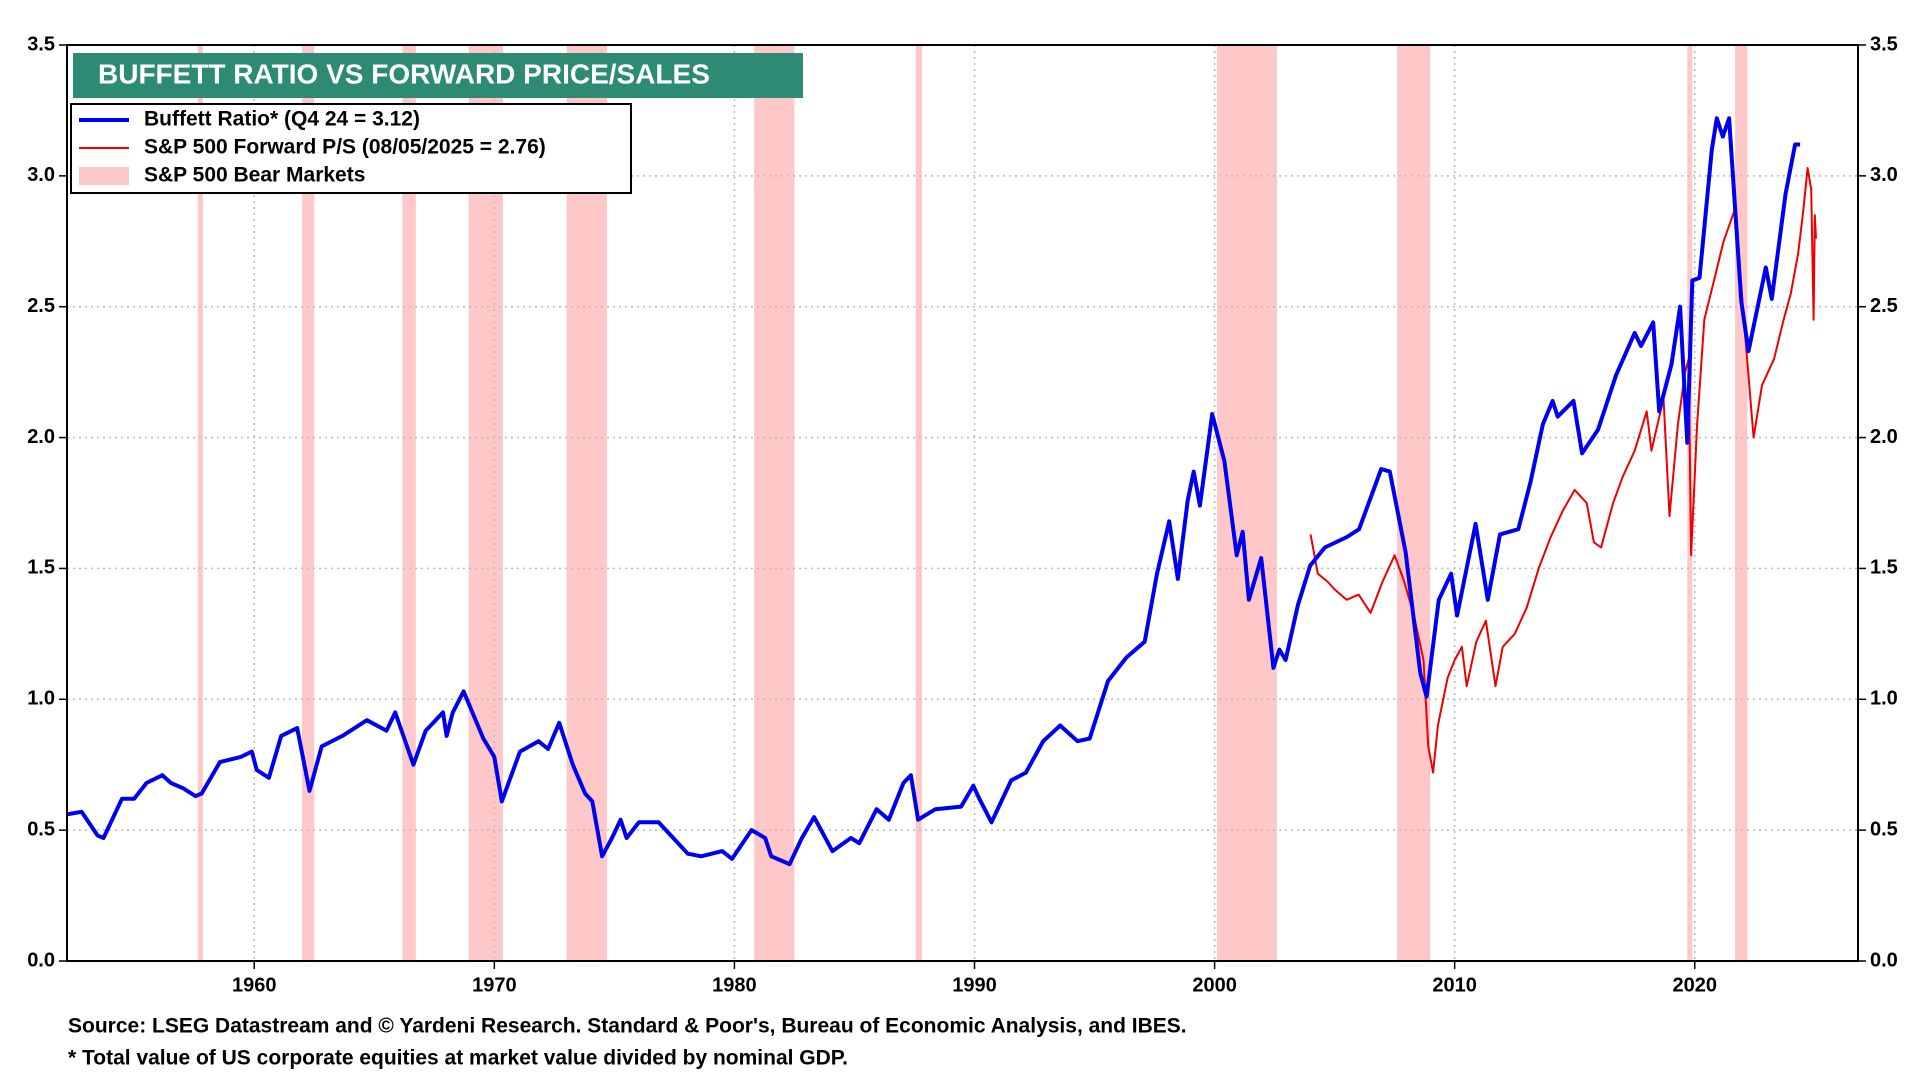 This screenshot has height=1085, width=1920. I want to click on y-tick-label: 3.5, so click(41, 44).